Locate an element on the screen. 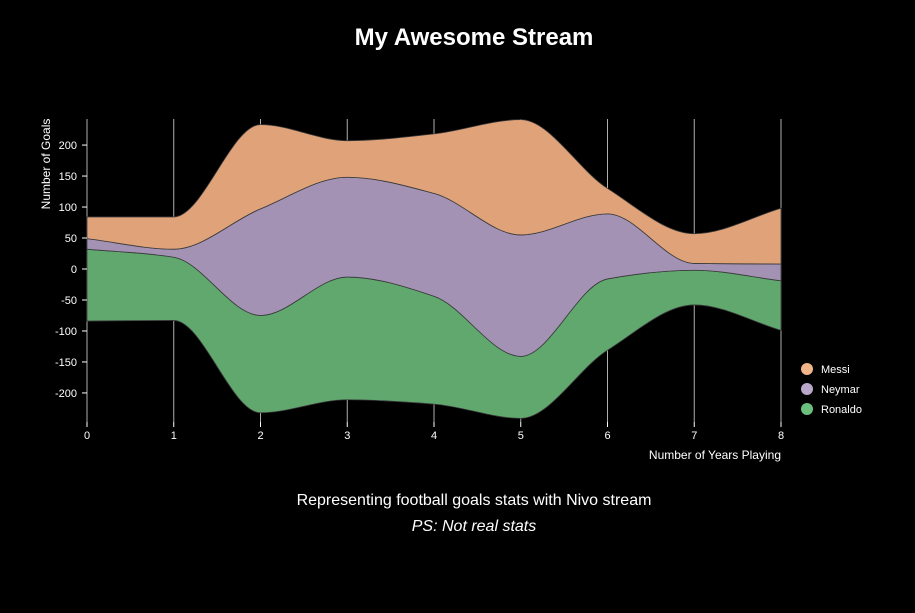 The image size is (915, 613). x-tick-label: 6 is located at coordinates (607, 436).